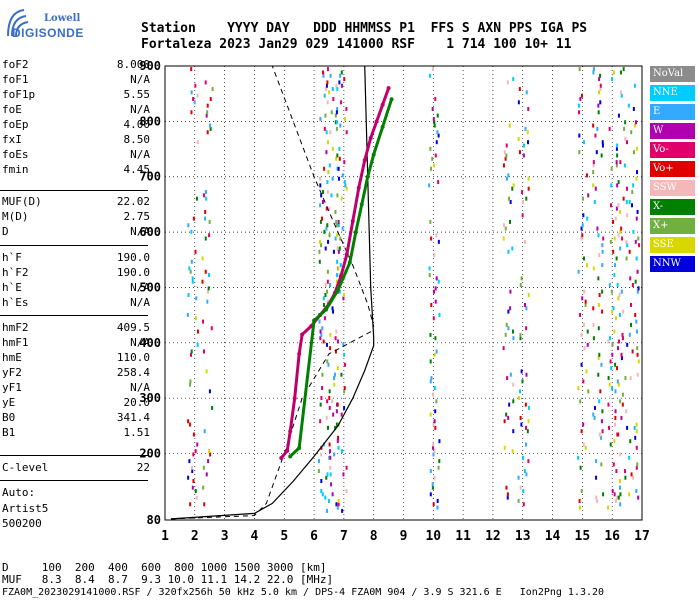  I want to click on param-value: 110.0, so click(133, 357).